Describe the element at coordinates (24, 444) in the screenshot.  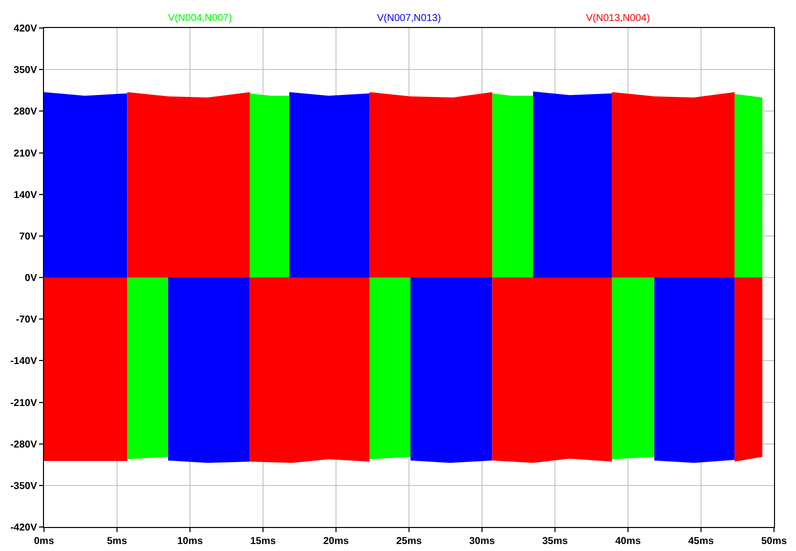
I see `y-tick-label: -280V` at that location.